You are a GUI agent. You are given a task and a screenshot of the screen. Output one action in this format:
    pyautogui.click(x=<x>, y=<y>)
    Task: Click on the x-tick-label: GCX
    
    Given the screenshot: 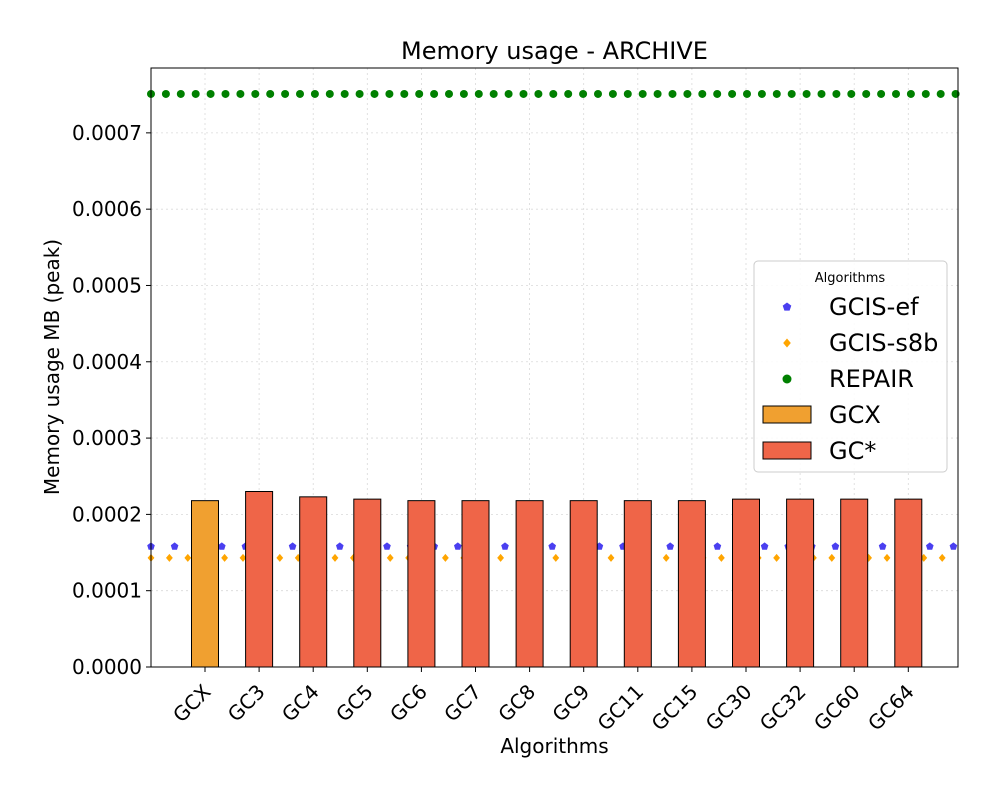 What is the action you would take?
    pyautogui.click(x=192, y=703)
    